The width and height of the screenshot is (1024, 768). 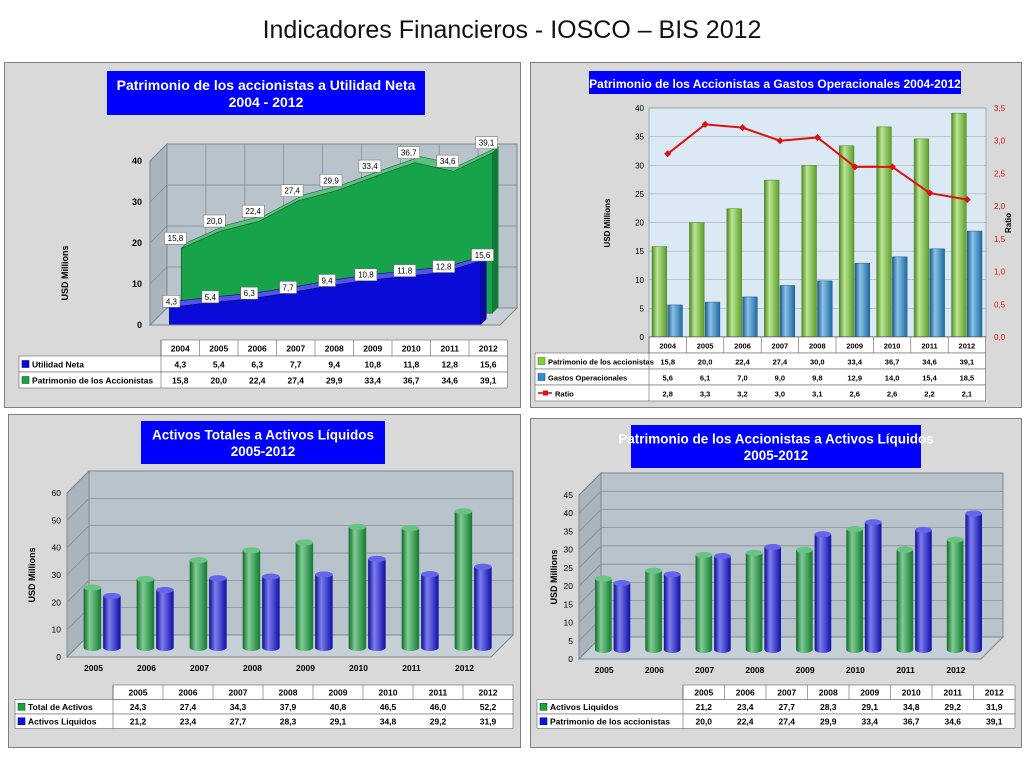 I want to click on legend-series-label: Total de Activos, so click(x=60, y=707).